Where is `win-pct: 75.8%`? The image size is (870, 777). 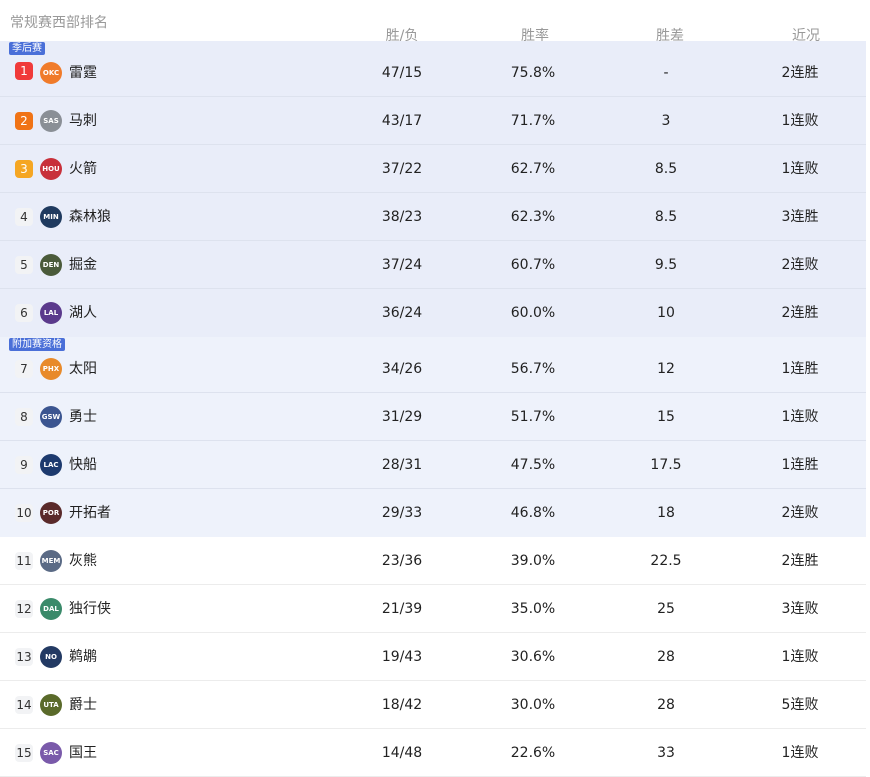 win-pct: 75.8% is located at coordinates (533, 73).